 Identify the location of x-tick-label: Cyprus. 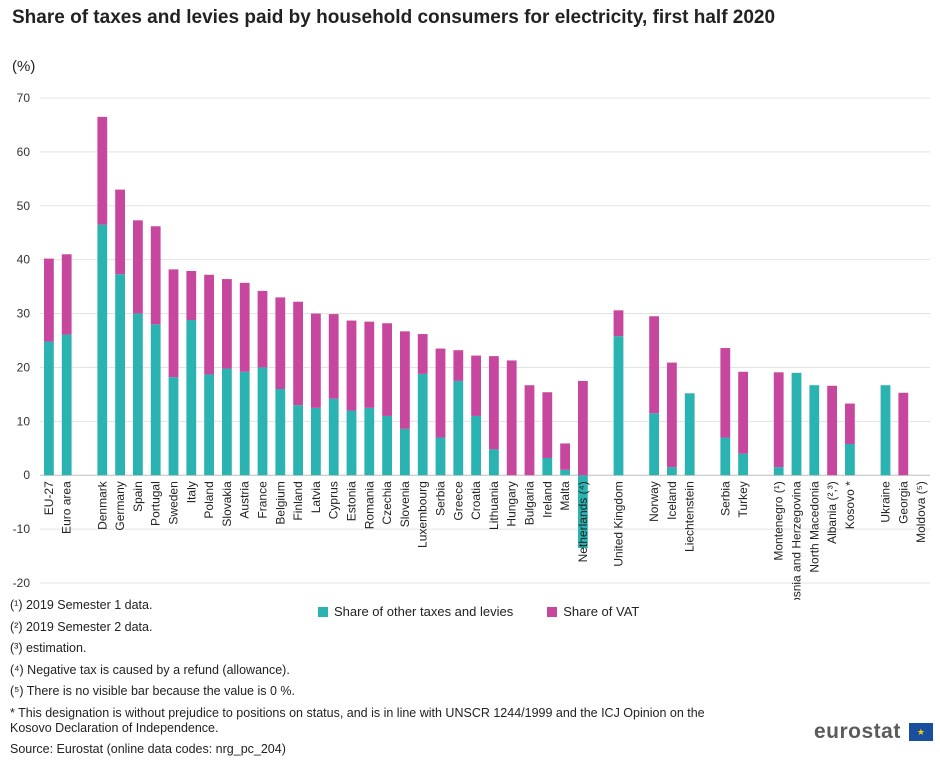
(334, 500).